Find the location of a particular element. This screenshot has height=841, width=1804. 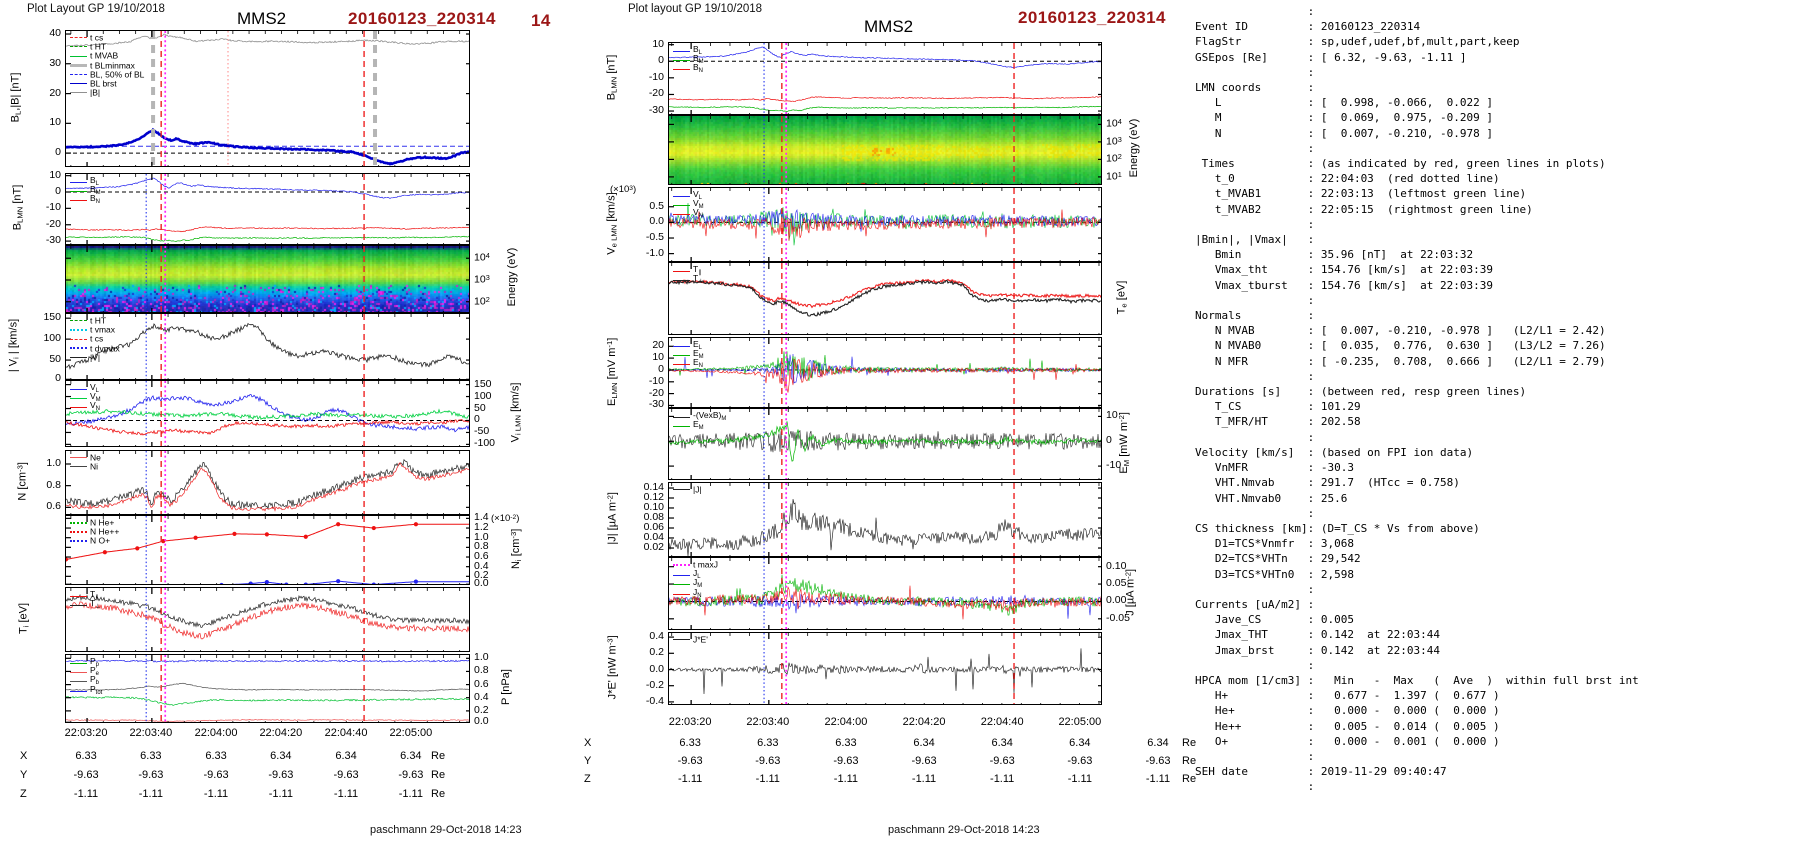

event-id-middle: 20160123_220314 is located at coordinates (1092, 17).